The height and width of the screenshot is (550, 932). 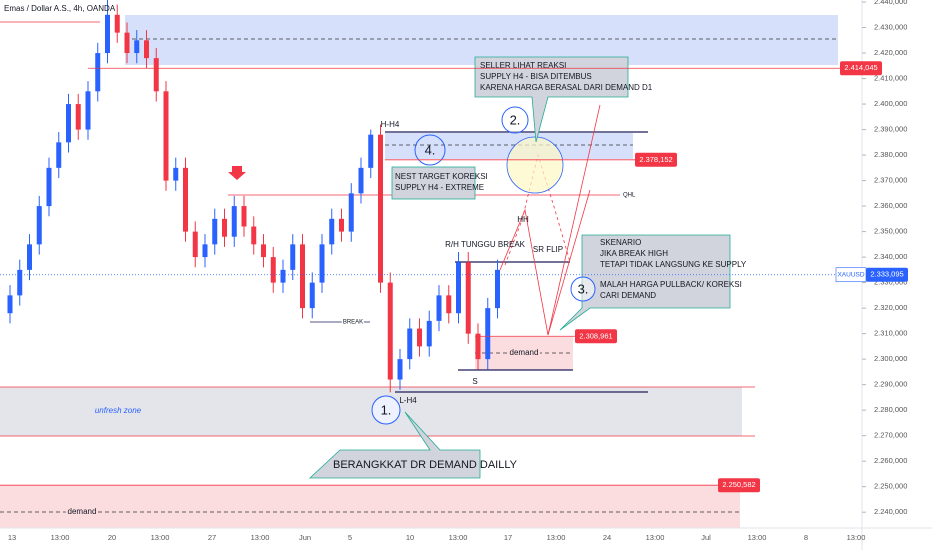 I want to click on y-tick-label: 2.320,000, so click(x=890, y=307).